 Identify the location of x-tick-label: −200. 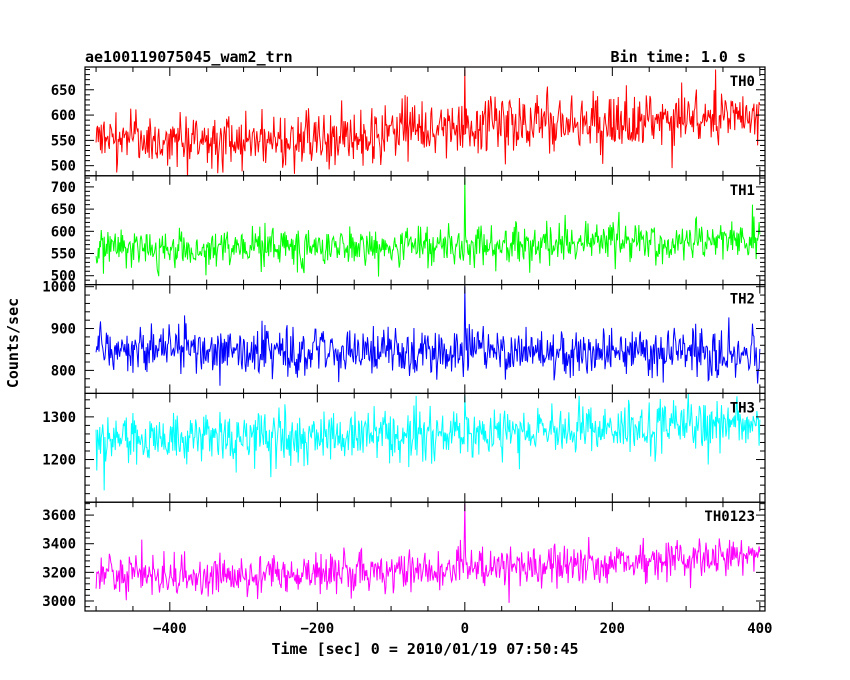
(317, 629).